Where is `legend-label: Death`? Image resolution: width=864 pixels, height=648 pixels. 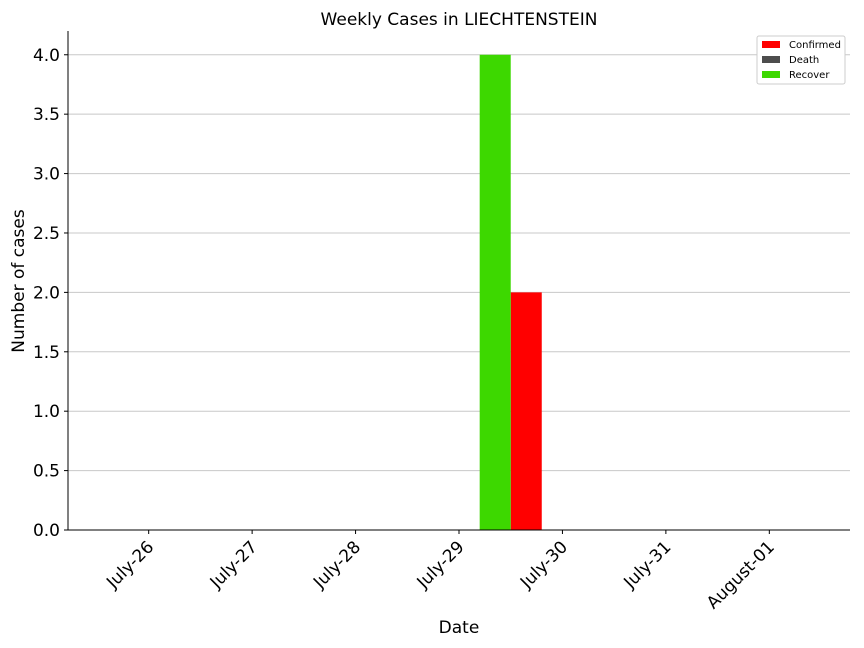
legend-label: Death is located at coordinates (804, 60).